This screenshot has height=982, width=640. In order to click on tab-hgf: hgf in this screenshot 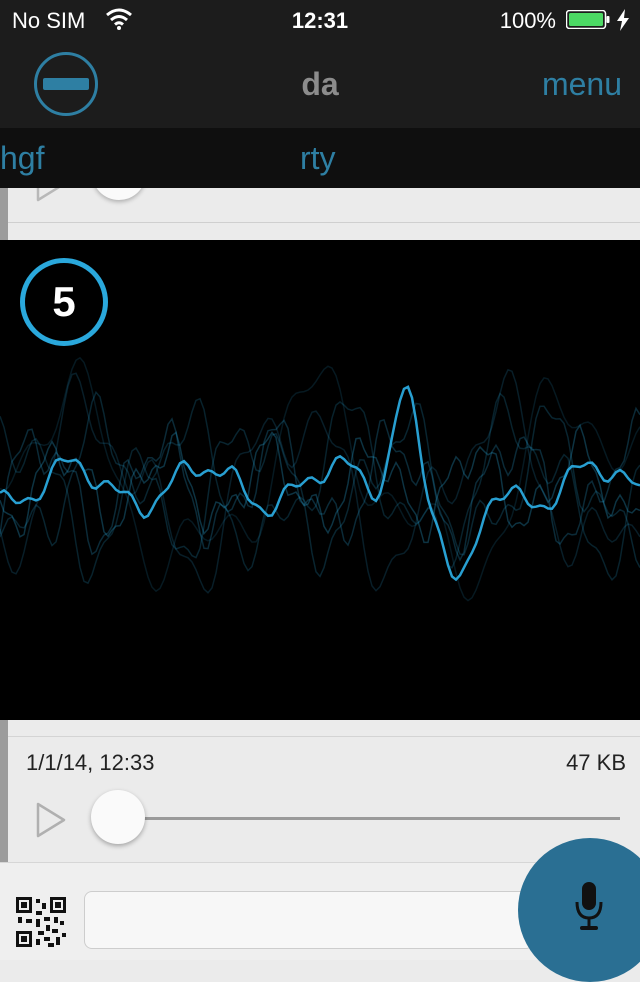, I will do `click(22, 158)`.